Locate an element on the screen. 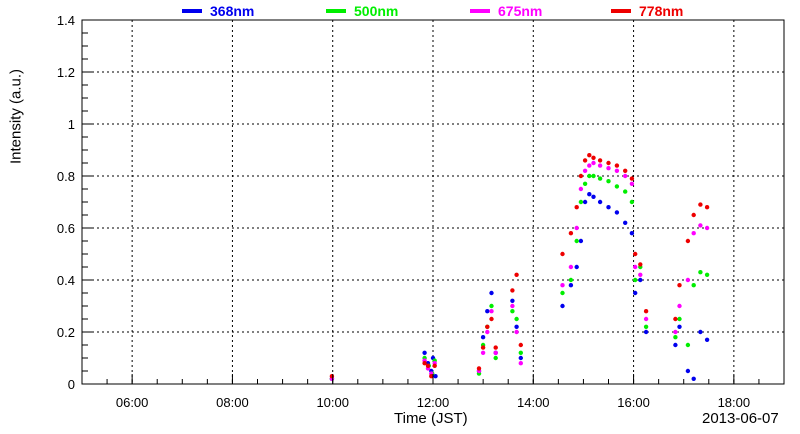 Image resolution: width=800 pixels, height=434 pixels. legend-item-675nm: 675nm is located at coordinates (506, 11).